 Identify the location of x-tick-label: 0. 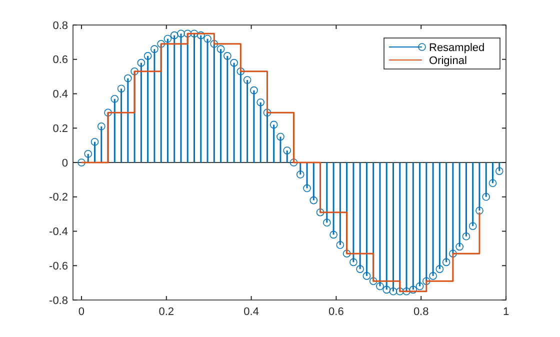
(81, 312).